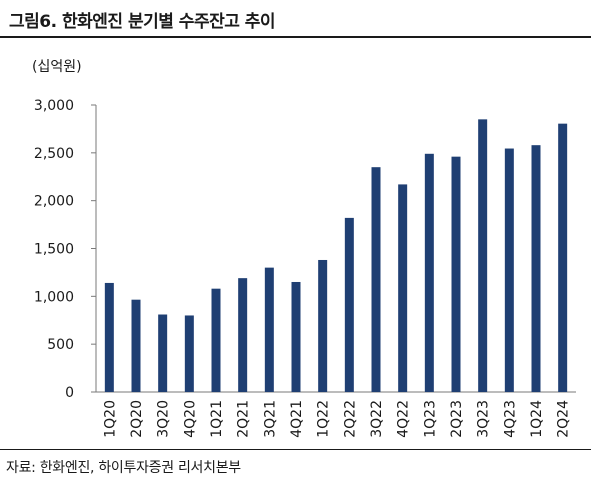 The width and height of the screenshot is (591, 486). I want to click on x-tick-label: 4Q23, so click(510, 419).